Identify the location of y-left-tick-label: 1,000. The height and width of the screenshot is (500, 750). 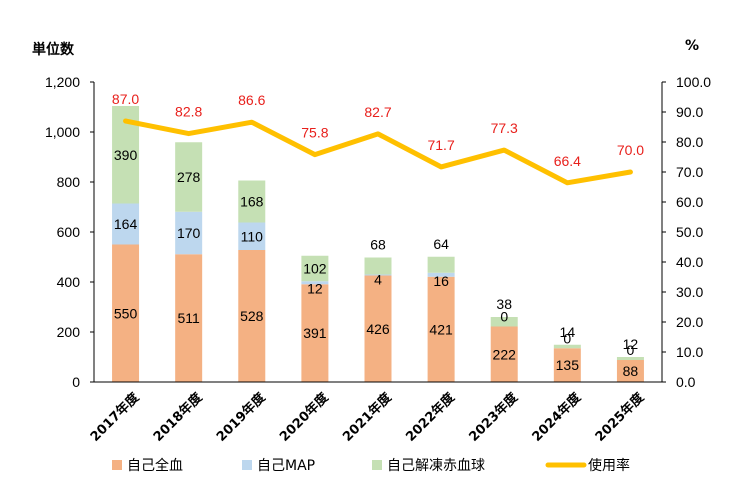
(62, 132).